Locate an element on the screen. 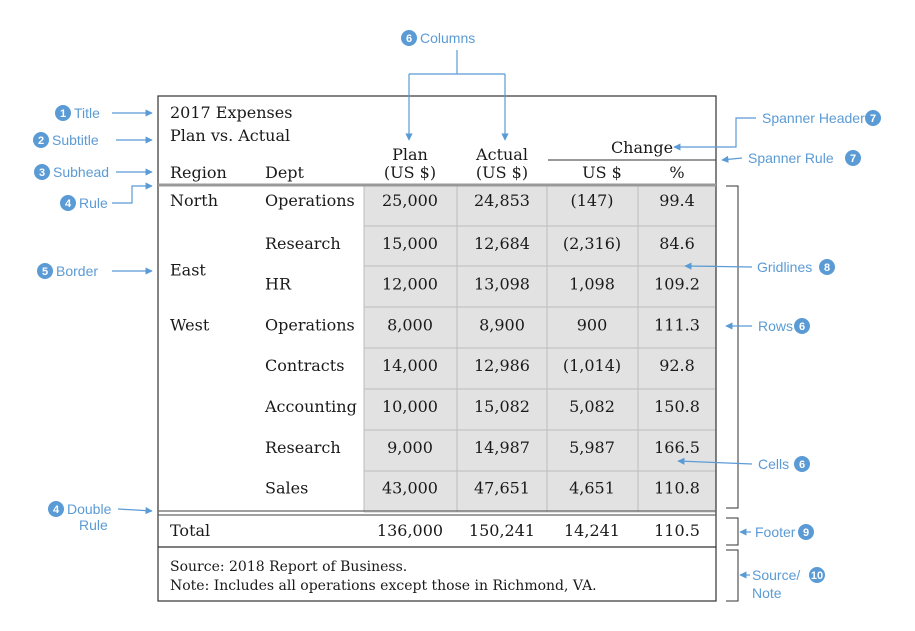  annotation-double-rule: 4 Double Rule is located at coordinates (100, 517).